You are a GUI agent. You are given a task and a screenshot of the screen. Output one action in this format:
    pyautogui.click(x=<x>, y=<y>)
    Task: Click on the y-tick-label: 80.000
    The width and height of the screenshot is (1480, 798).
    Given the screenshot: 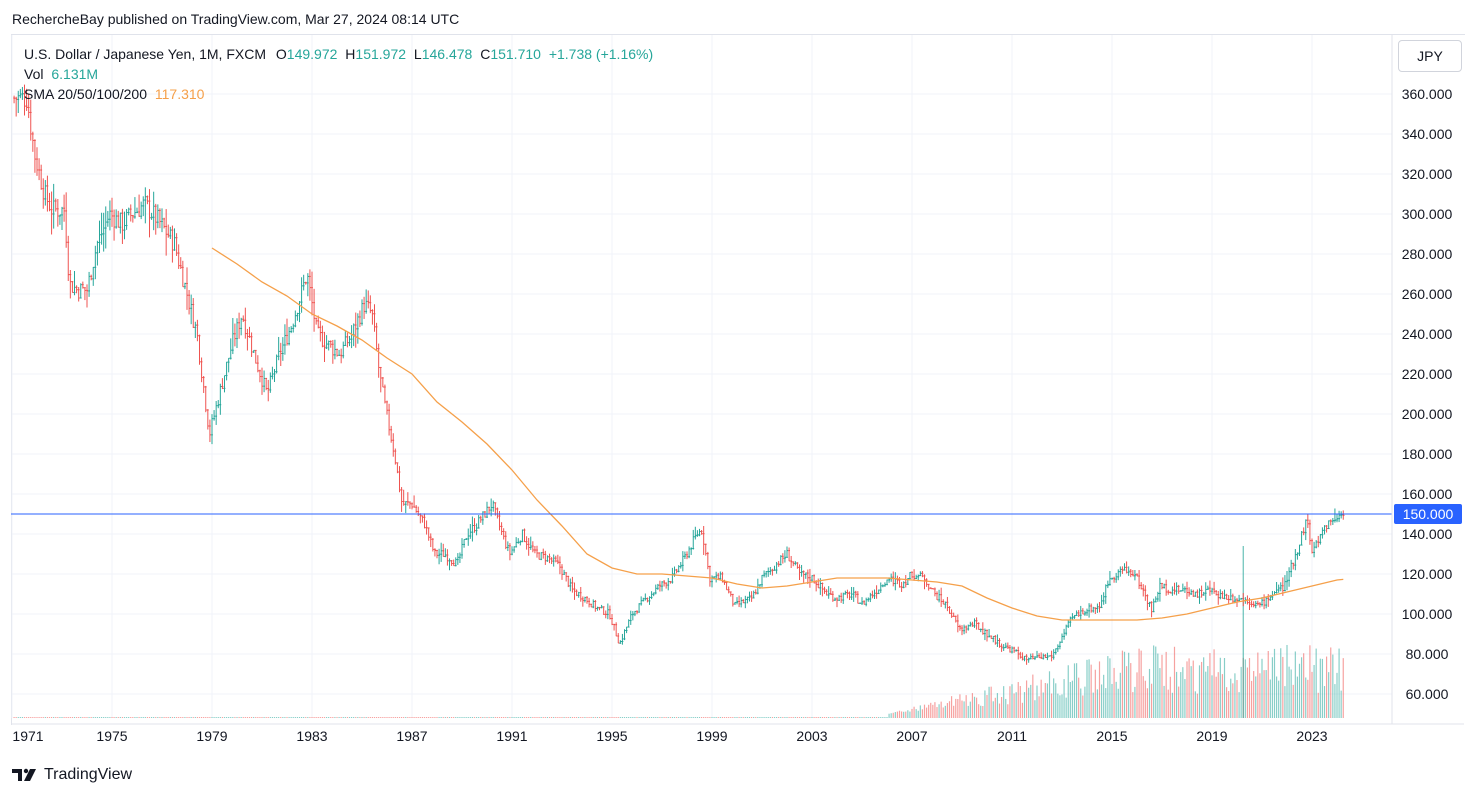 What is the action you would take?
    pyautogui.click(x=1427, y=654)
    